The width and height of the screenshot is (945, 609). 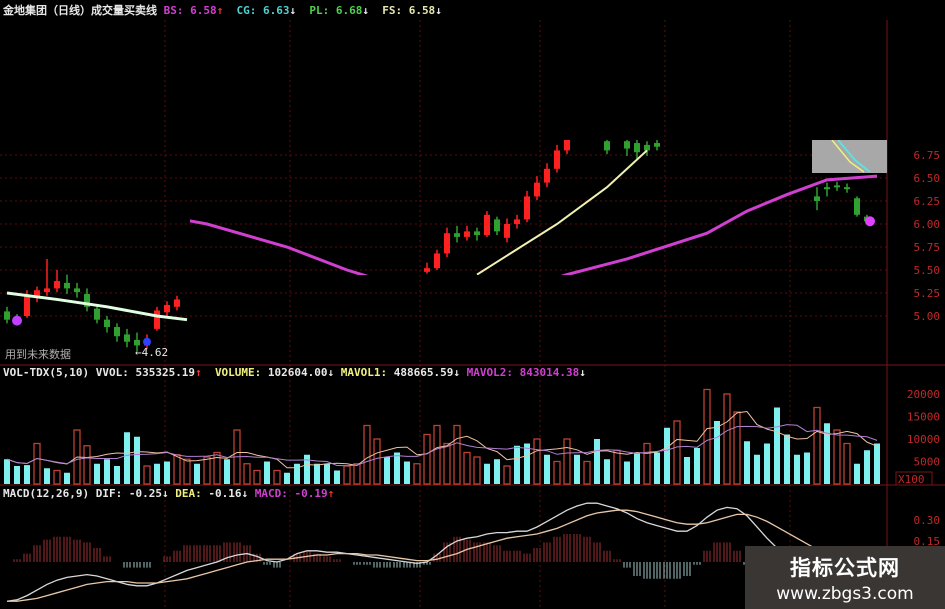 What do you see at coordinates (927, 201) in the screenshot?
I see `price-tick-label: 6.25` at bounding box center [927, 201].